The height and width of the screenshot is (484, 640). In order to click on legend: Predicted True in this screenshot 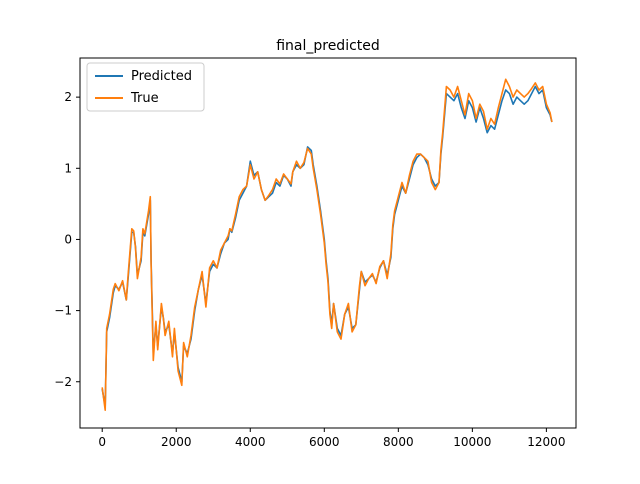, I will do `click(145, 87)`.